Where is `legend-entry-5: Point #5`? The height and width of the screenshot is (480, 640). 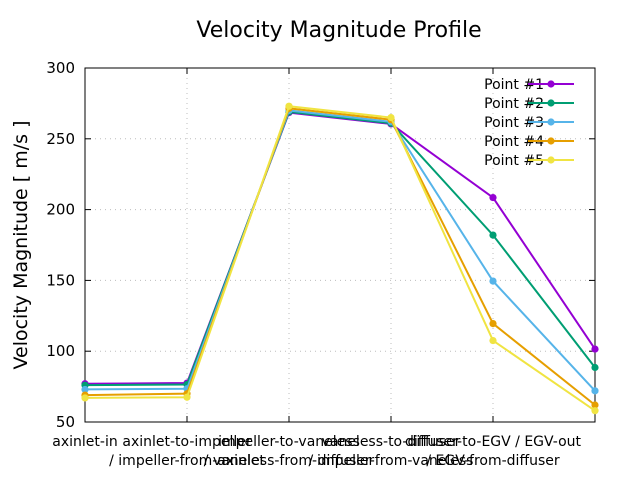 legend-entry-5: Point #5 is located at coordinates (529, 161).